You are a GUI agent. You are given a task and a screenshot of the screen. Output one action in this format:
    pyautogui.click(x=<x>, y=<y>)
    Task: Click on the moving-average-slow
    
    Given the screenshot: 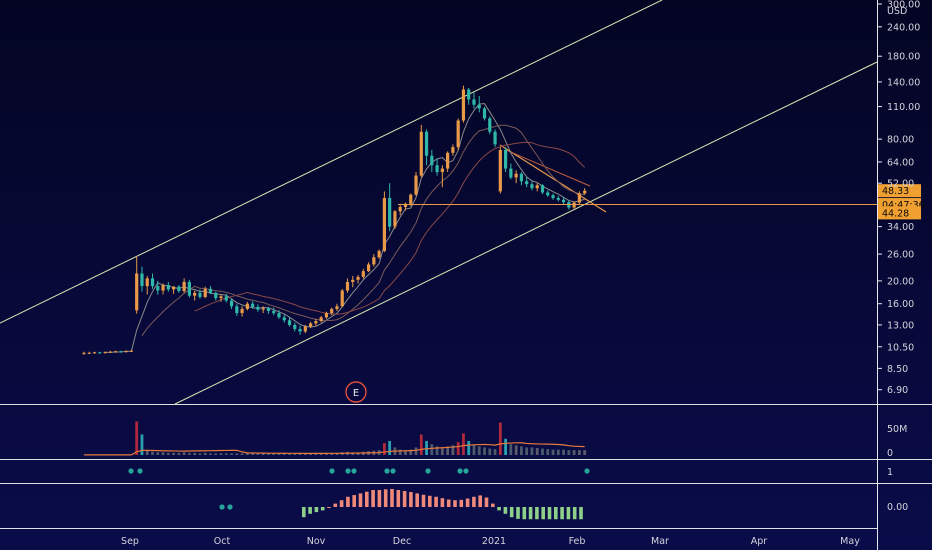 What is the action you would take?
    pyautogui.click(x=390, y=228)
    